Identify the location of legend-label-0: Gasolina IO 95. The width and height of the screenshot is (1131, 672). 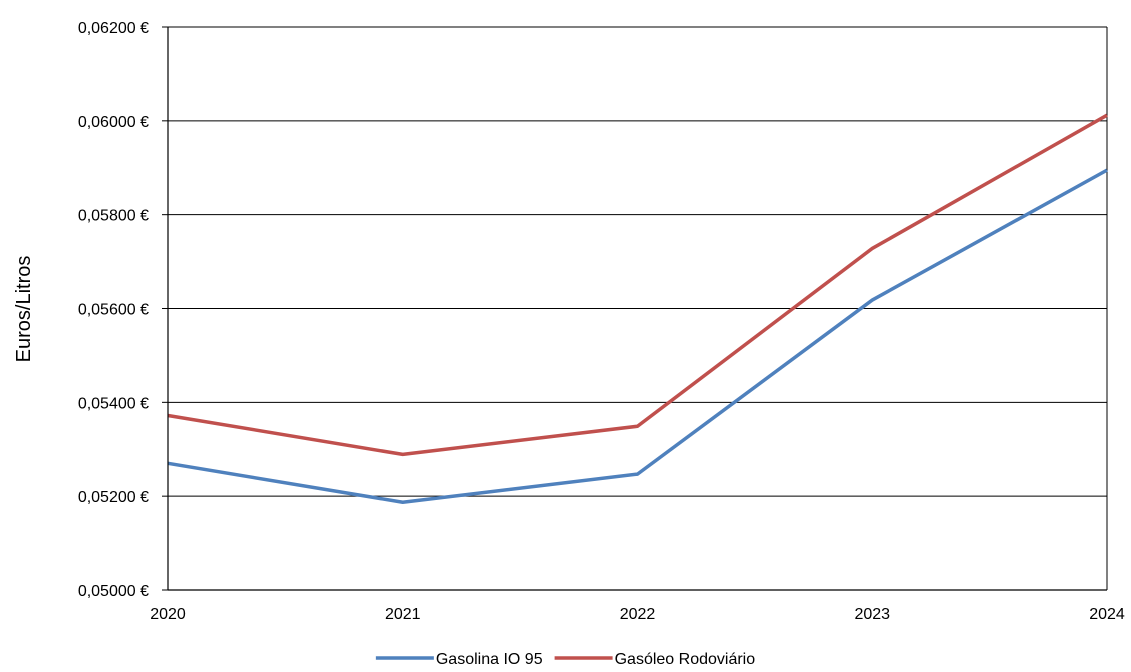
(489, 659).